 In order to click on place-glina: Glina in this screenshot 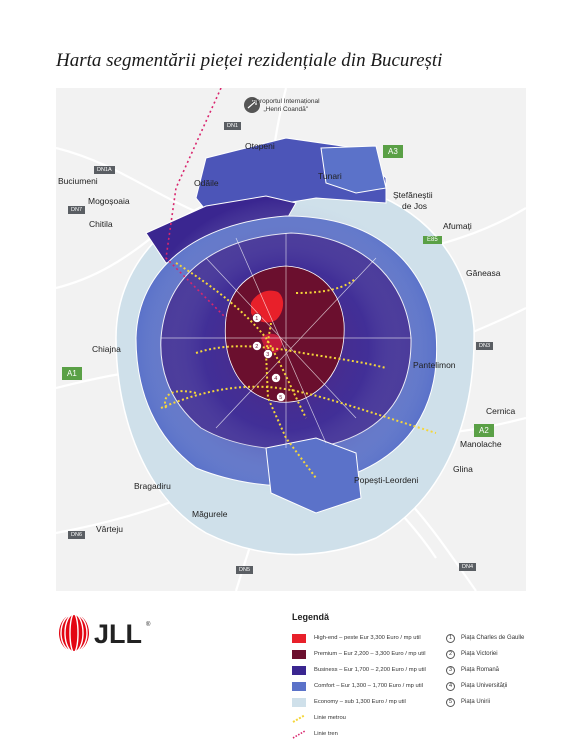, I will do `click(463, 469)`.